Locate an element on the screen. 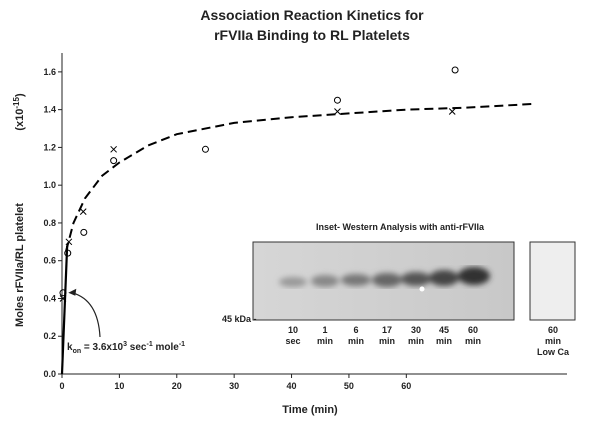 The width and height of the screenshot is (604, 432). x-axis-label: Time (min) is located at coordinates (310, 410).